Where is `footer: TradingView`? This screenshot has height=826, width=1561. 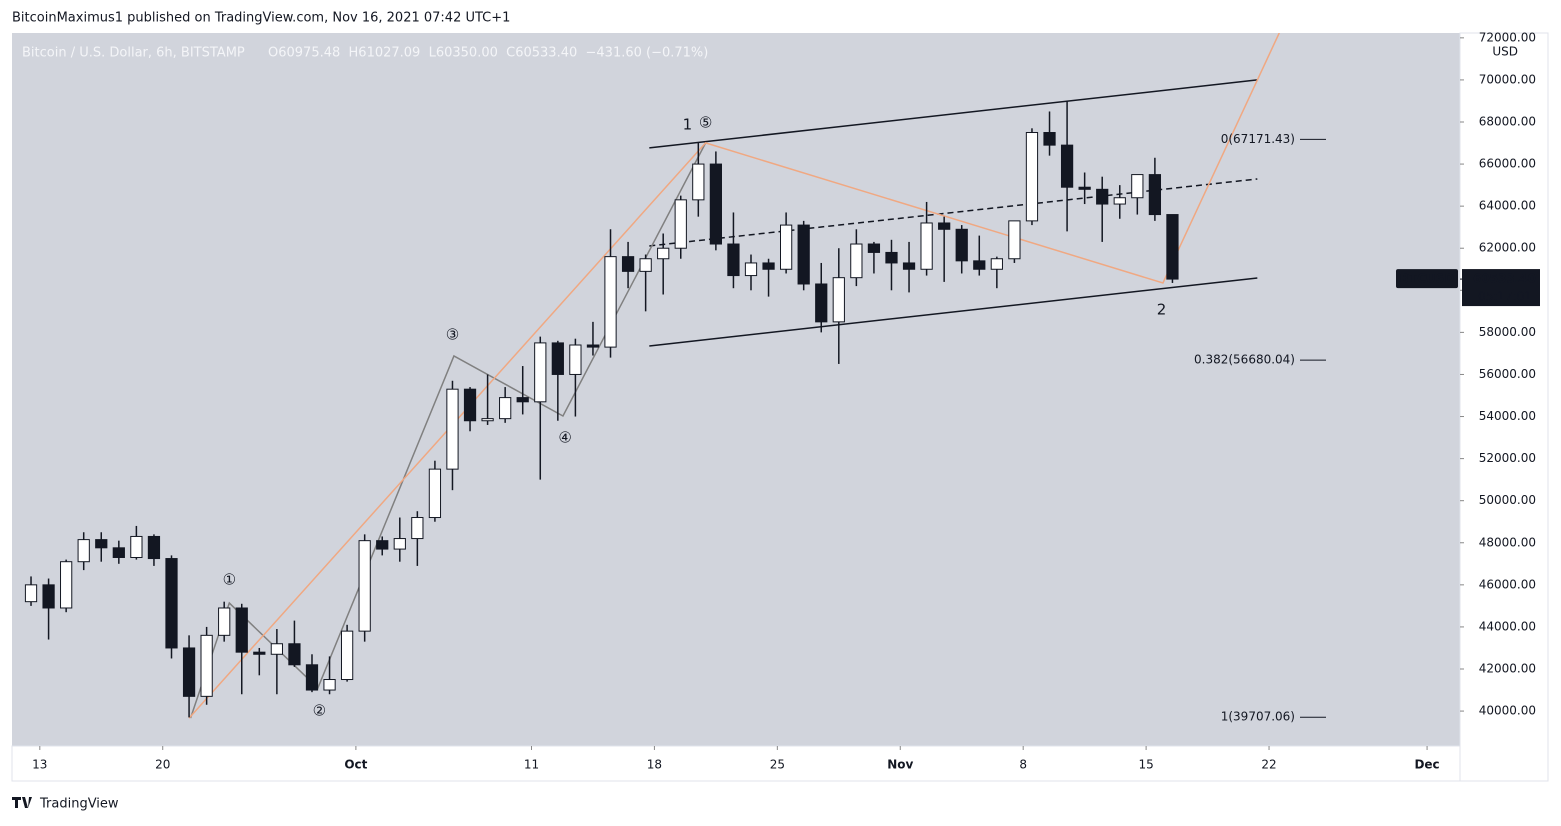 footer: TradingView is located at coordinates (79, 804).